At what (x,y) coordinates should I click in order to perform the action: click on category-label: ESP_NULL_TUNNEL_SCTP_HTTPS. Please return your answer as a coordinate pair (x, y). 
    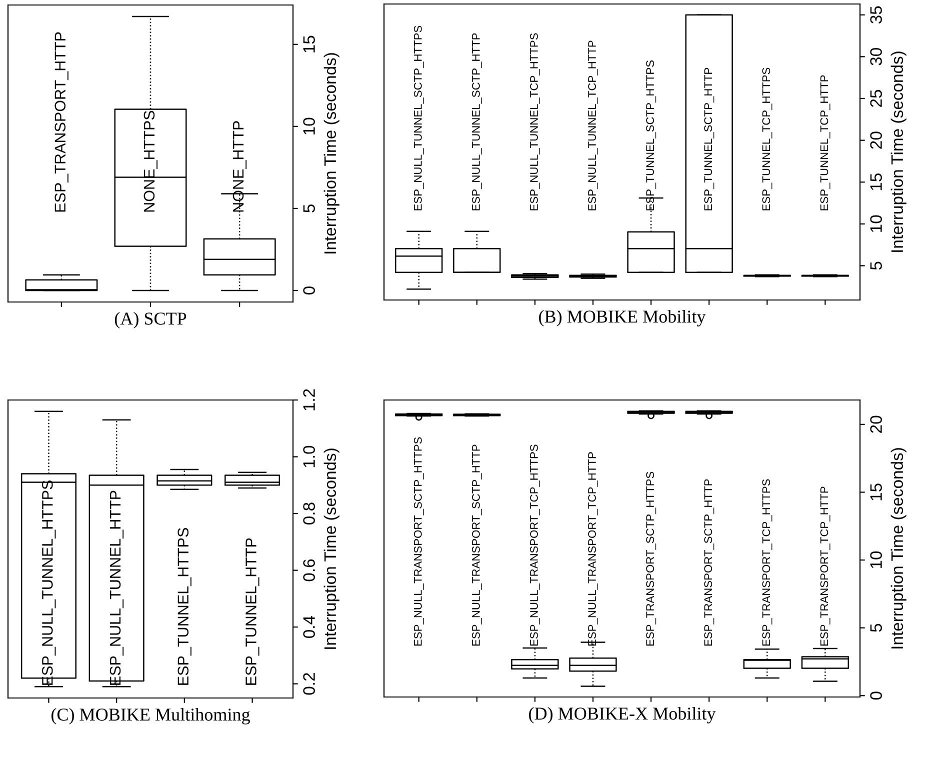
    Looking at the image, I should click on (419, 118).